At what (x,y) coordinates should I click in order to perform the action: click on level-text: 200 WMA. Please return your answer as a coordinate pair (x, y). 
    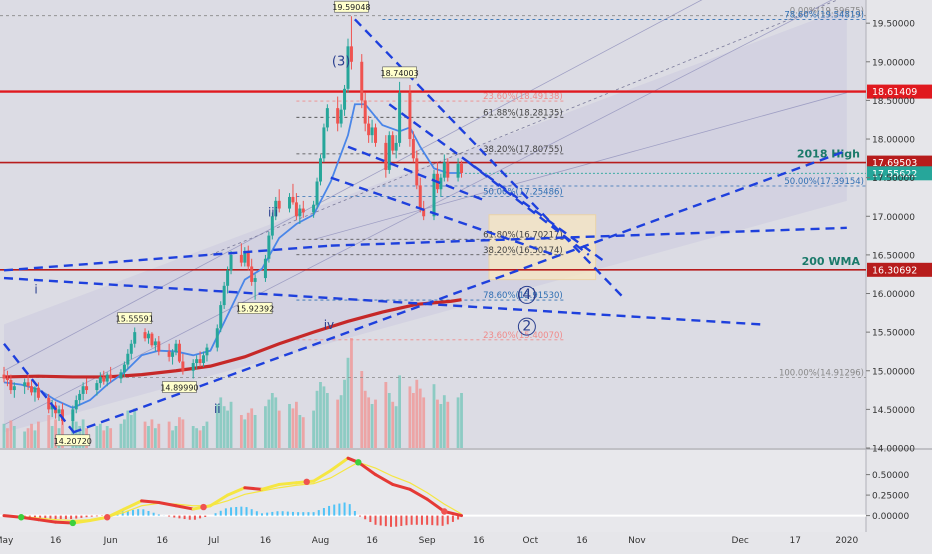
    Looking at the image, I should click on (831, 261).